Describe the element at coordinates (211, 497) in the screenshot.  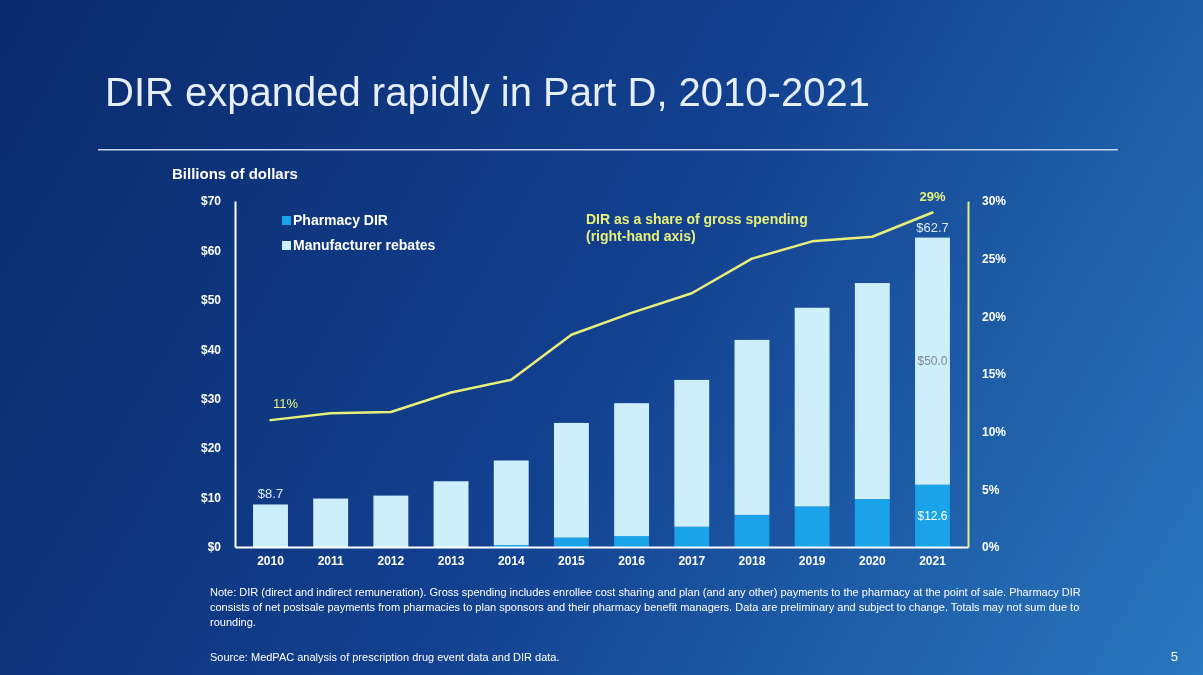
I see `y-tick-label: $10` at that location.